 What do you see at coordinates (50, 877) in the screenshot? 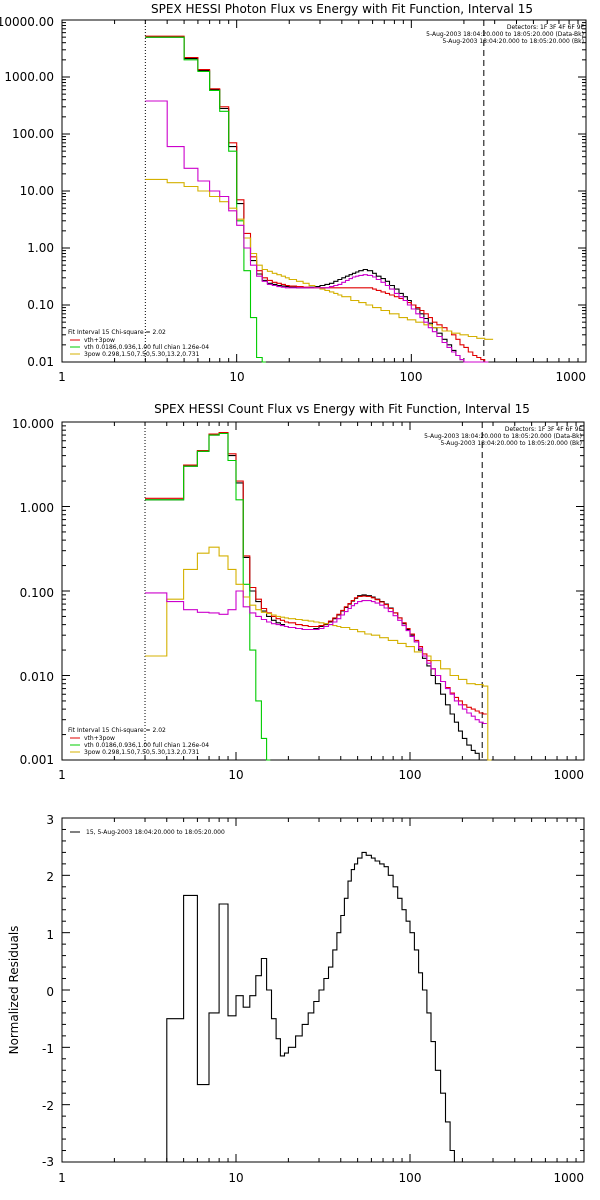
I see `y-tick-label: 2` at bounding box center [50, 877].